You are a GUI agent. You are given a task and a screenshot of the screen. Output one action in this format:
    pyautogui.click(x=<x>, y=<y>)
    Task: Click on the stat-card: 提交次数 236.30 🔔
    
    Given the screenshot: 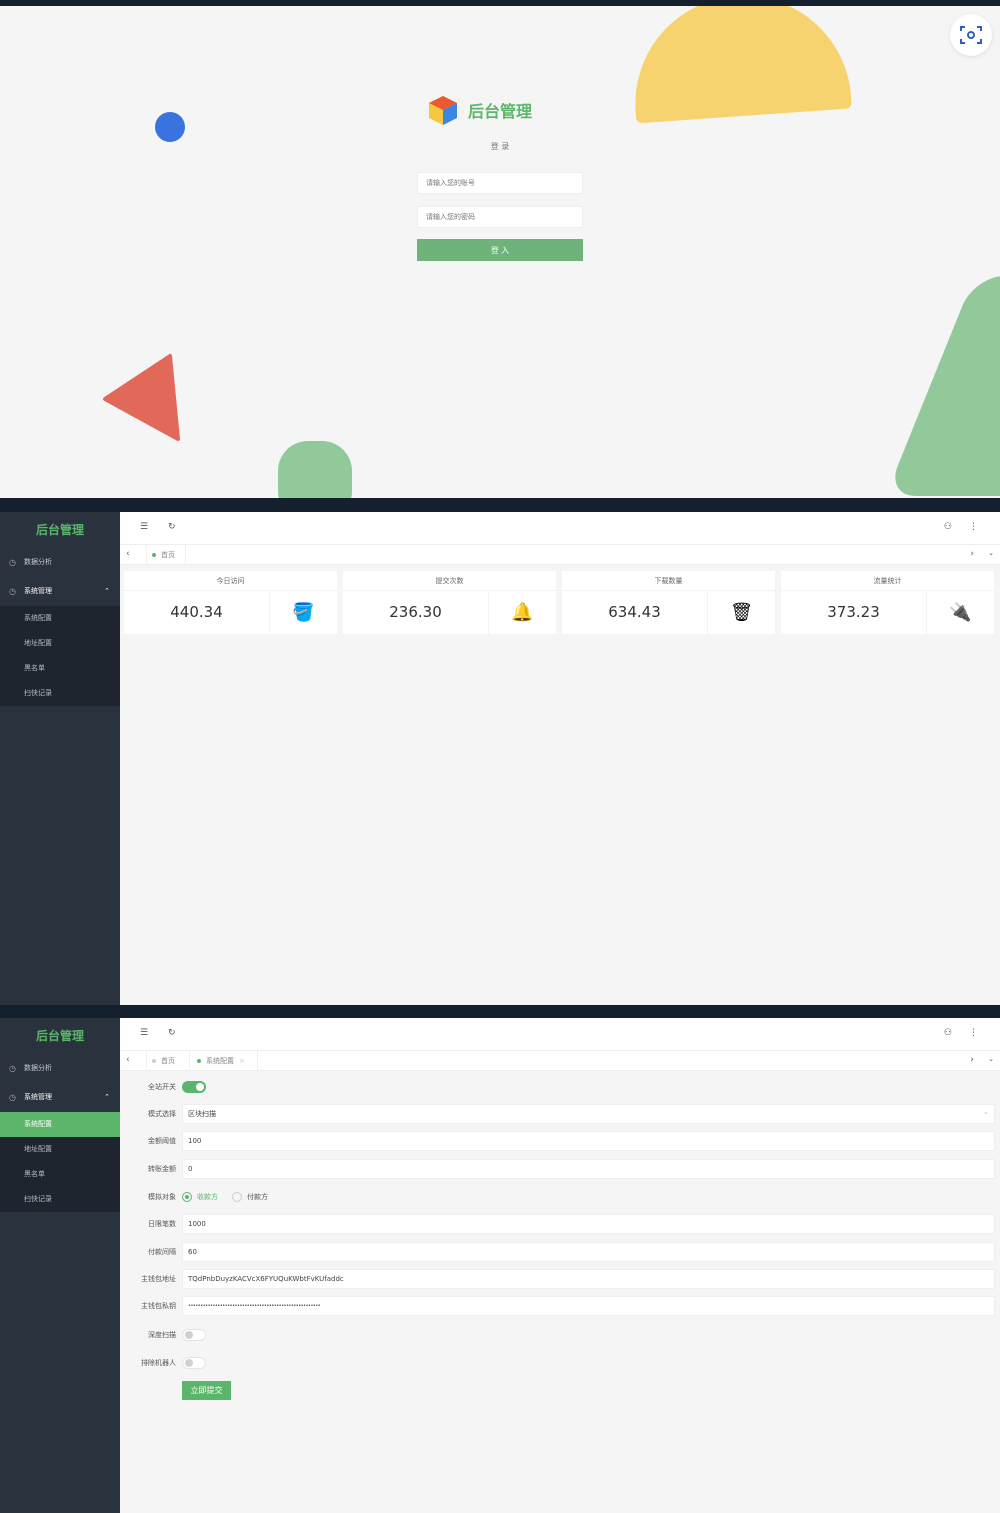 What is the action you would take?
    pyautogui.click(x=449, y=602)
    